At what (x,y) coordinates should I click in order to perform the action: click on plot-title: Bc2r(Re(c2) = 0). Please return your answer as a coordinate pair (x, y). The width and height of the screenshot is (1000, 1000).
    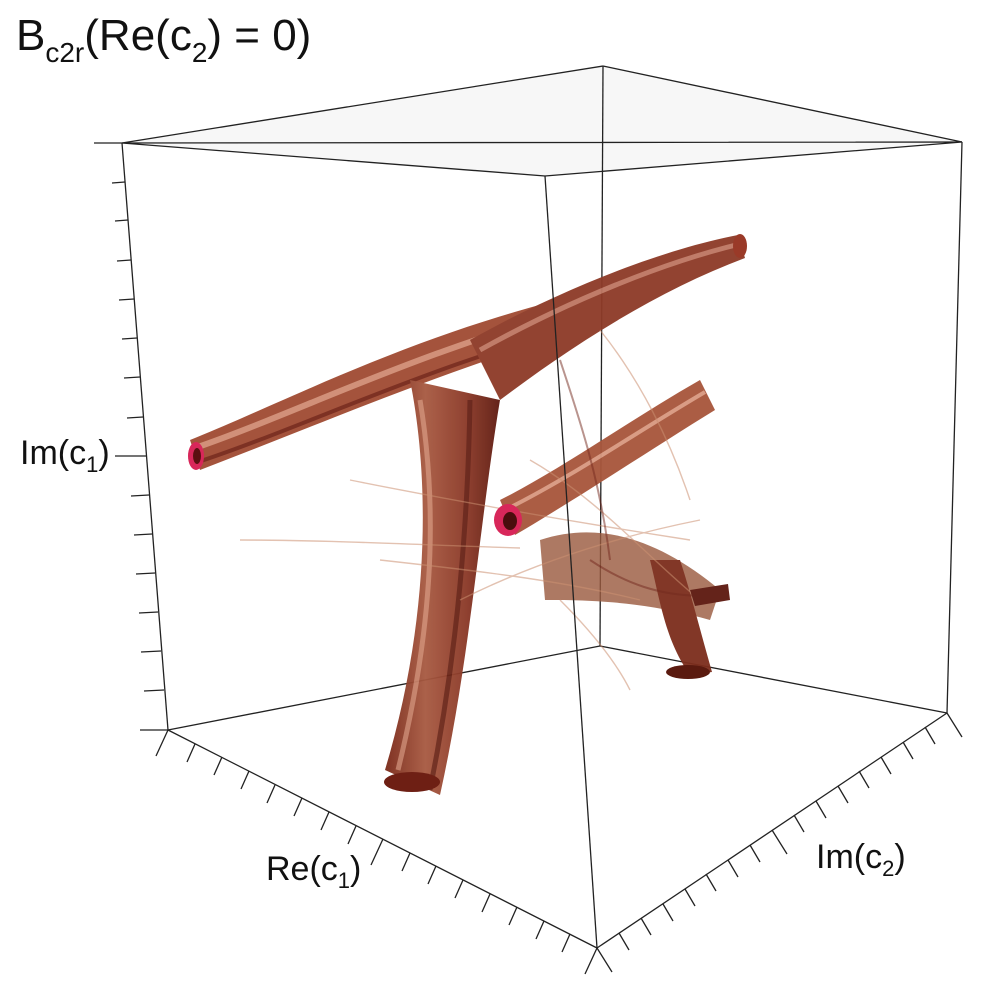
    Looking at the image, I should click on (163, 40).